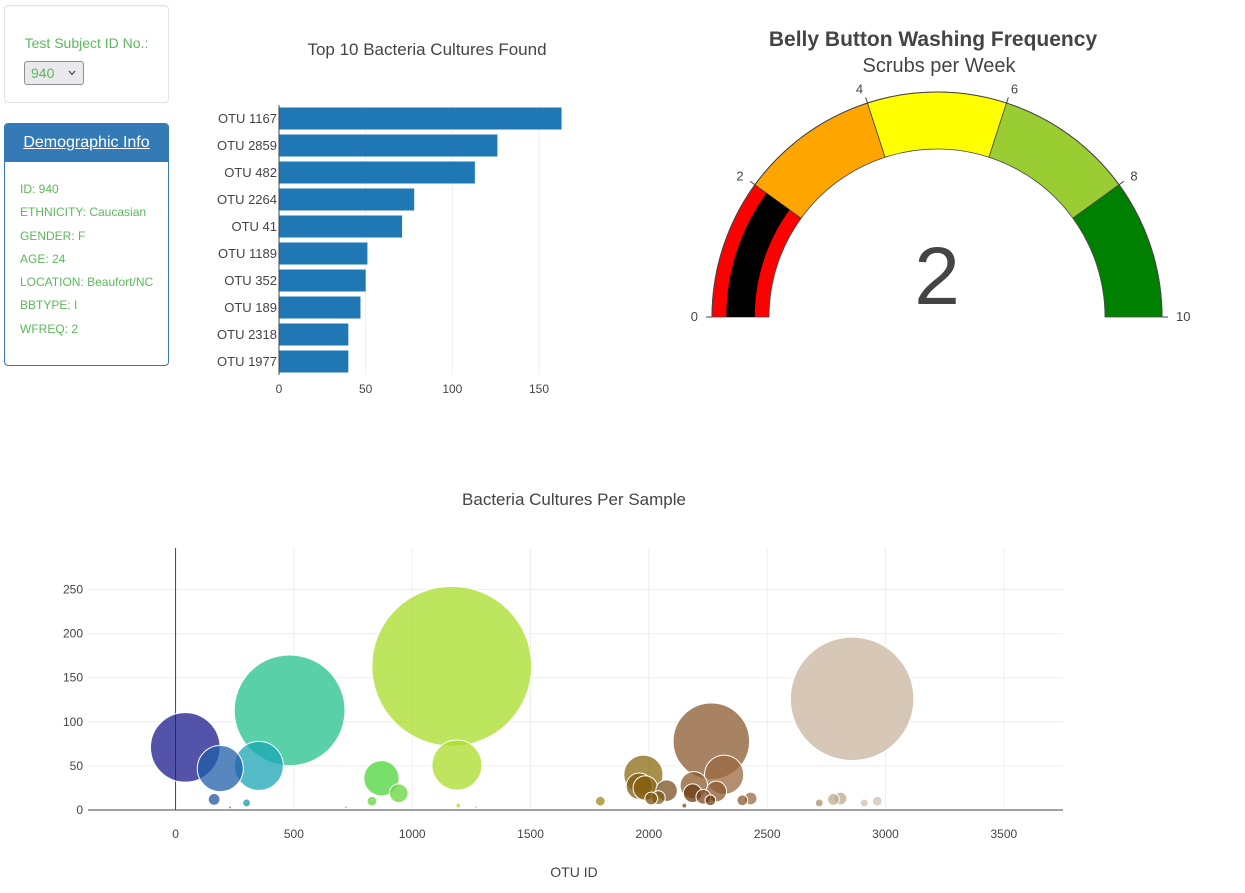 The height and width of the screenshot is (893, 1245). Describe the element at coordinates (77, 766) in the screenshot. I see `bubble-y-tick-label: 50` at that location.